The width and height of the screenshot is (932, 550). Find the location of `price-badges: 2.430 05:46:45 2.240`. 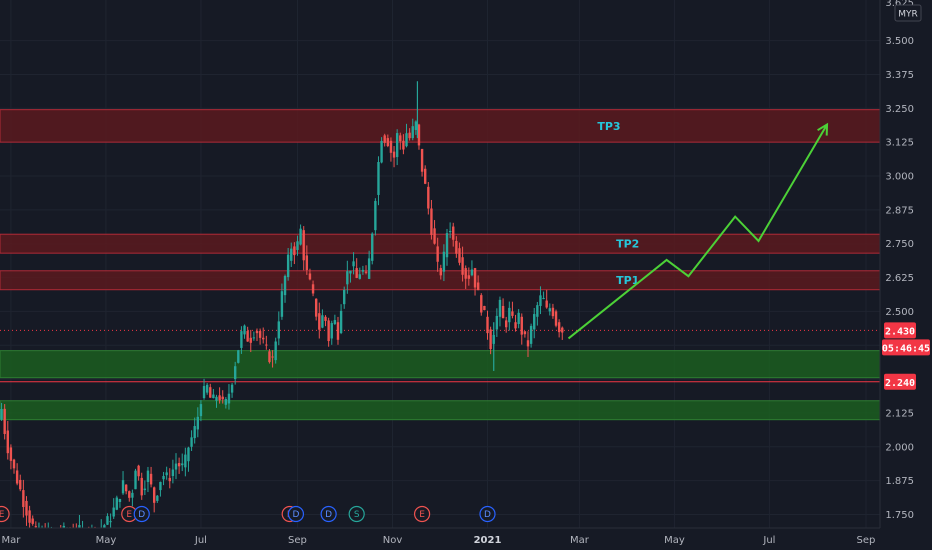

price-badges: 2.430 05:46:45 2.240 is located at coordinates (906, 356).